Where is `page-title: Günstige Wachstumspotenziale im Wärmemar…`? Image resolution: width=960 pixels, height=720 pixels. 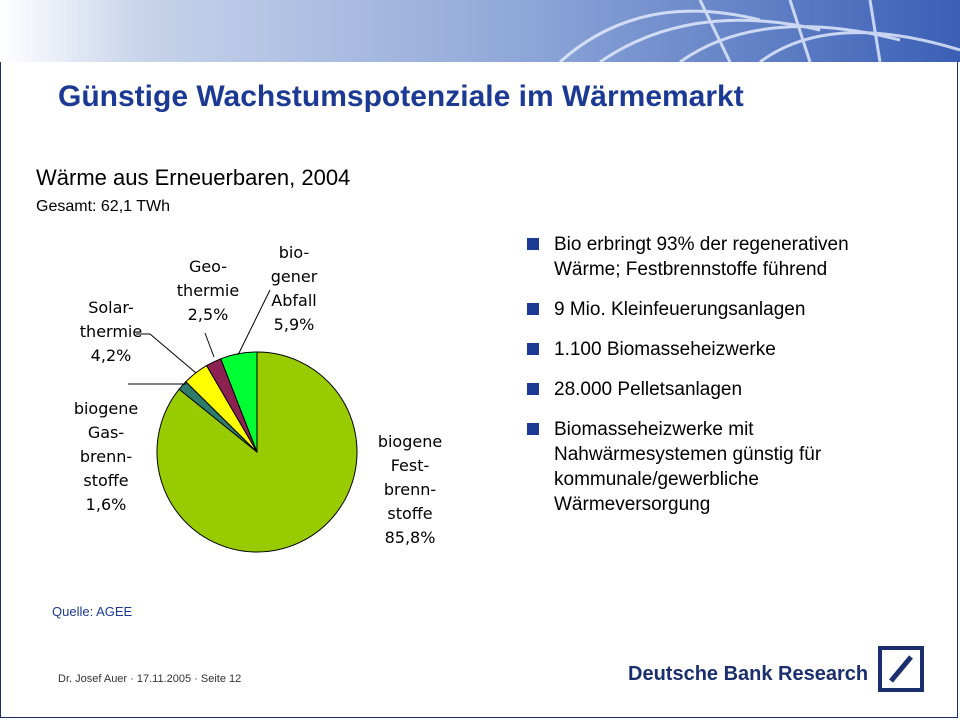 page-title: Günstige Wachstumspotenziale im Wärmemar… is located at coordinates (401, 96).